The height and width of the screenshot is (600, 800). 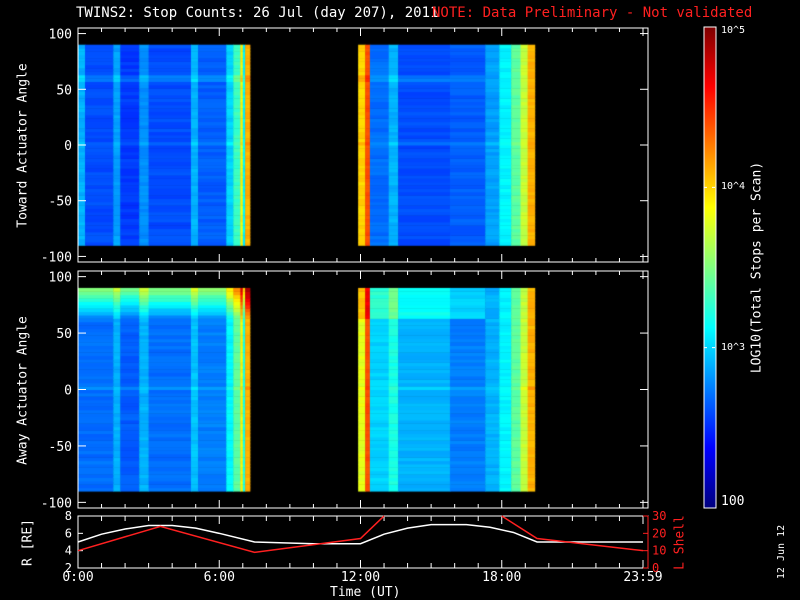 I want to click on y2-tick-label: 20, so click(x=659, y=533).